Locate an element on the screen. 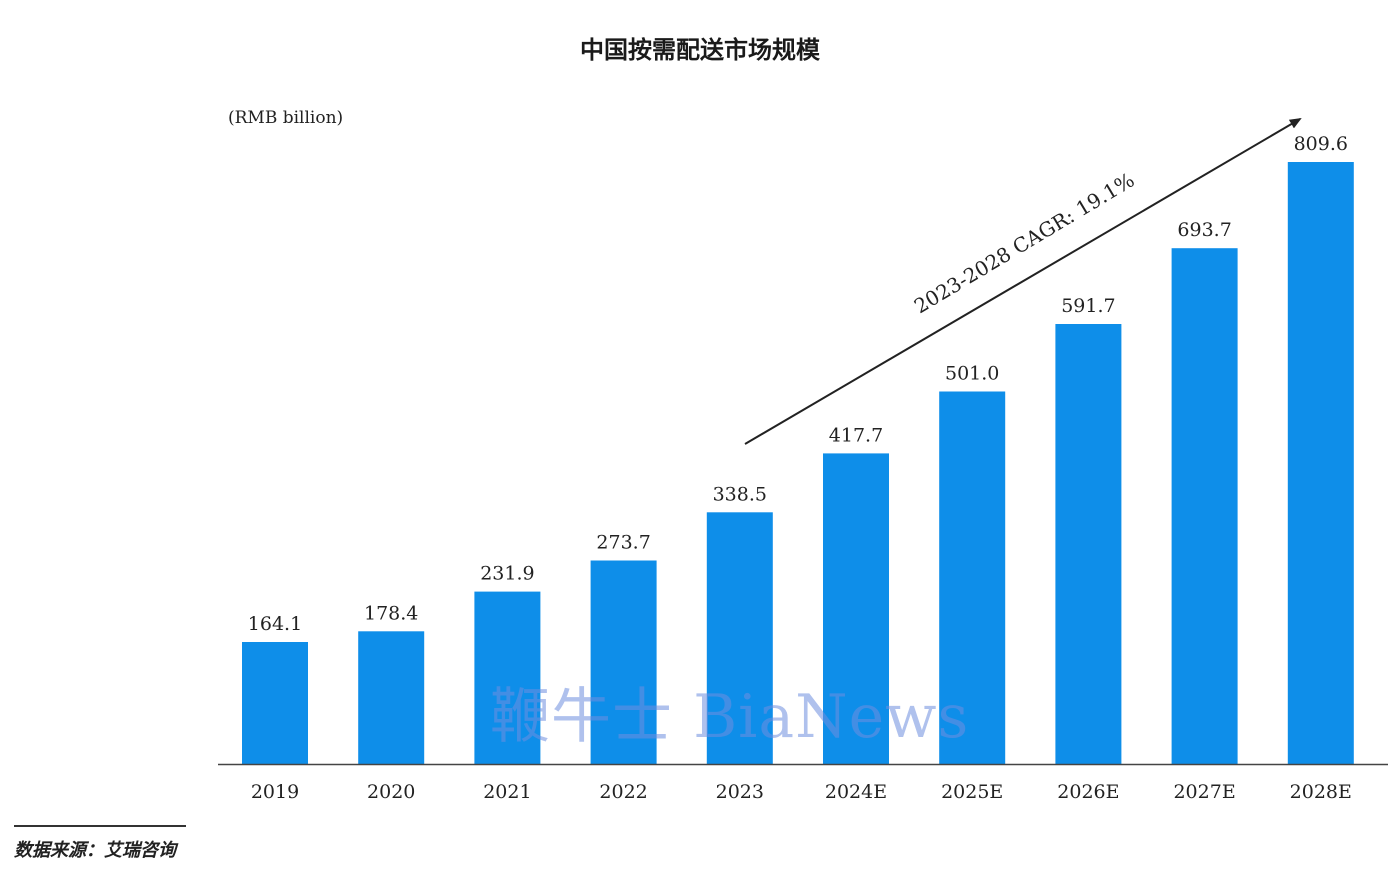  data-label-2021: 231.9 is located at coordinates (507, 574).